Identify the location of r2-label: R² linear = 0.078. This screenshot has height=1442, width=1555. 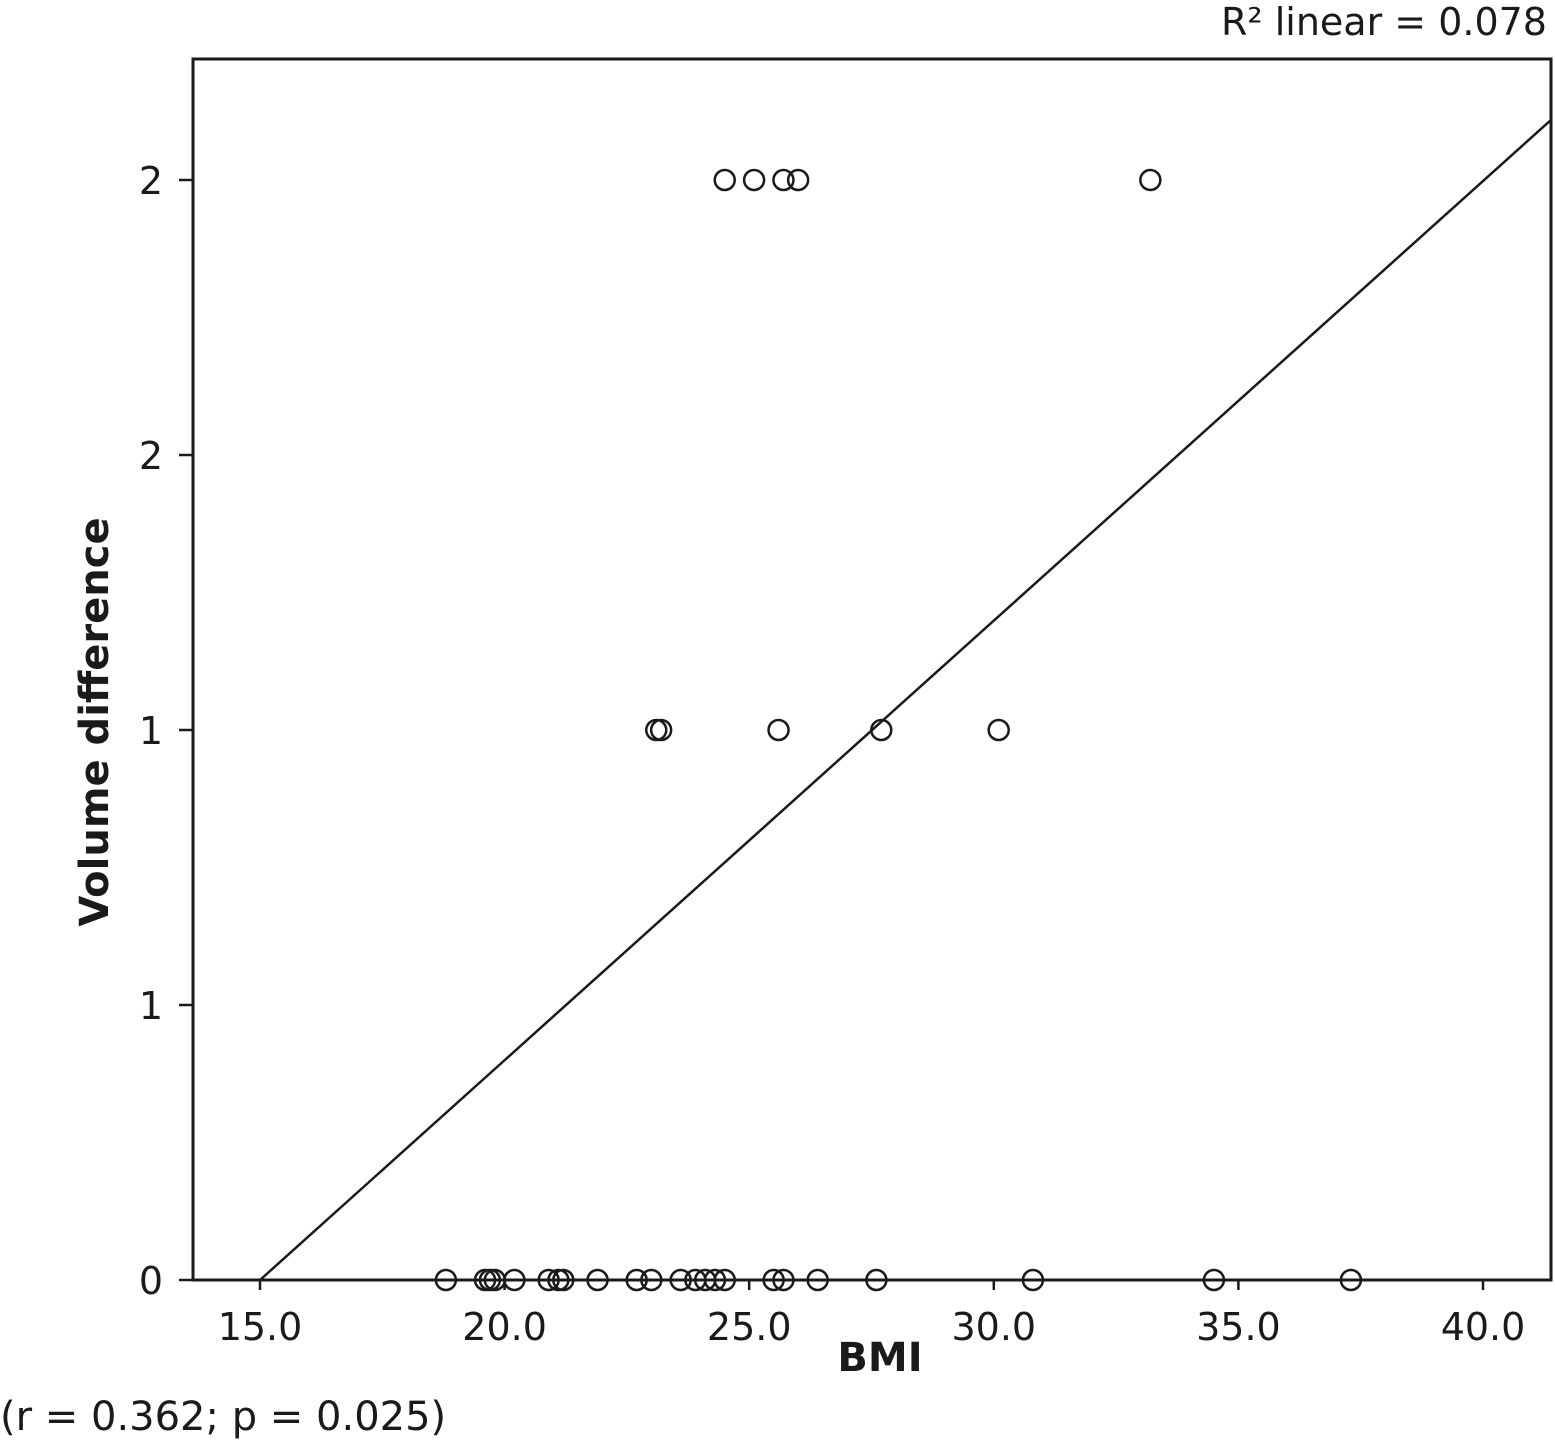
(1384, 22).